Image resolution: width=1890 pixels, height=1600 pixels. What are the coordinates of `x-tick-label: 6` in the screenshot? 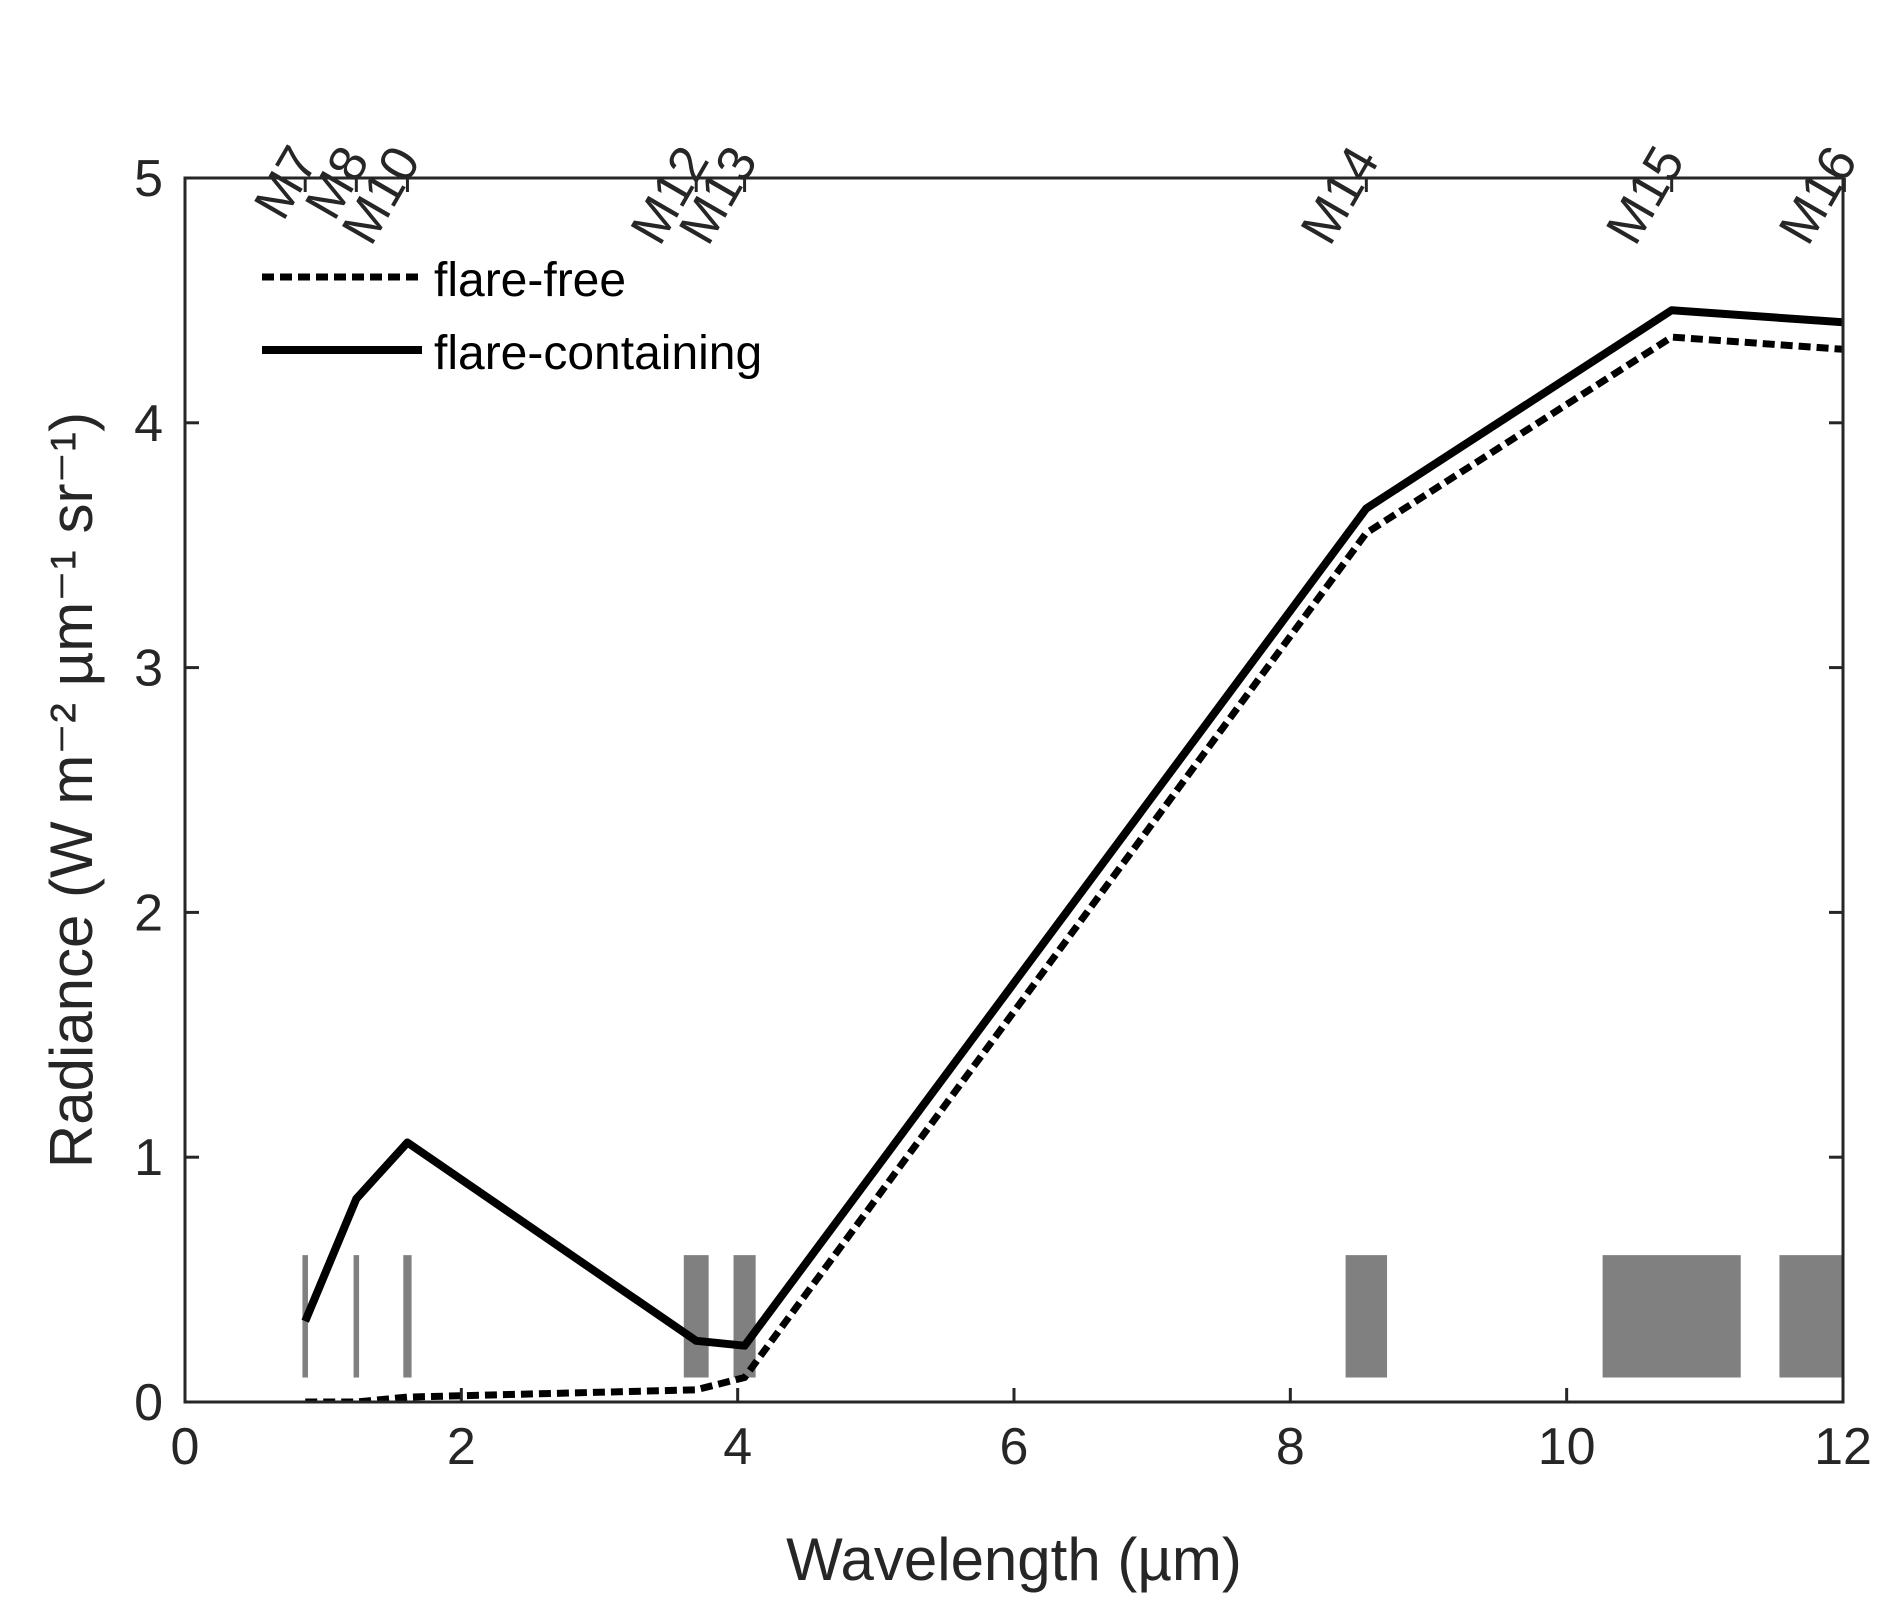 It's located at (1014, 1447).